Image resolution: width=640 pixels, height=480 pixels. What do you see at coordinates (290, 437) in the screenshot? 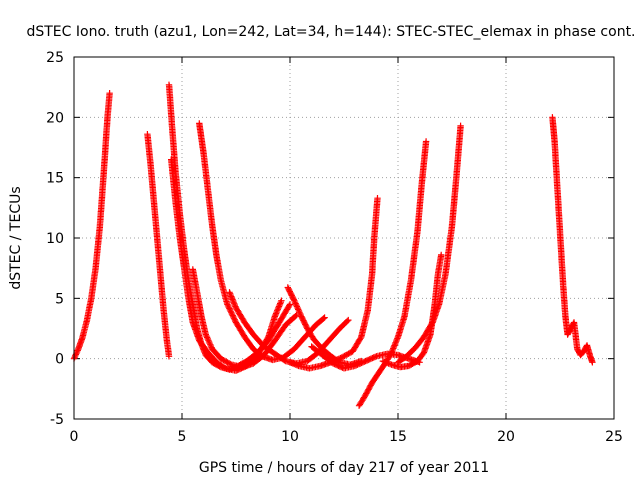
I see `x-tick-label: 10` at bounding box center [290, 437].